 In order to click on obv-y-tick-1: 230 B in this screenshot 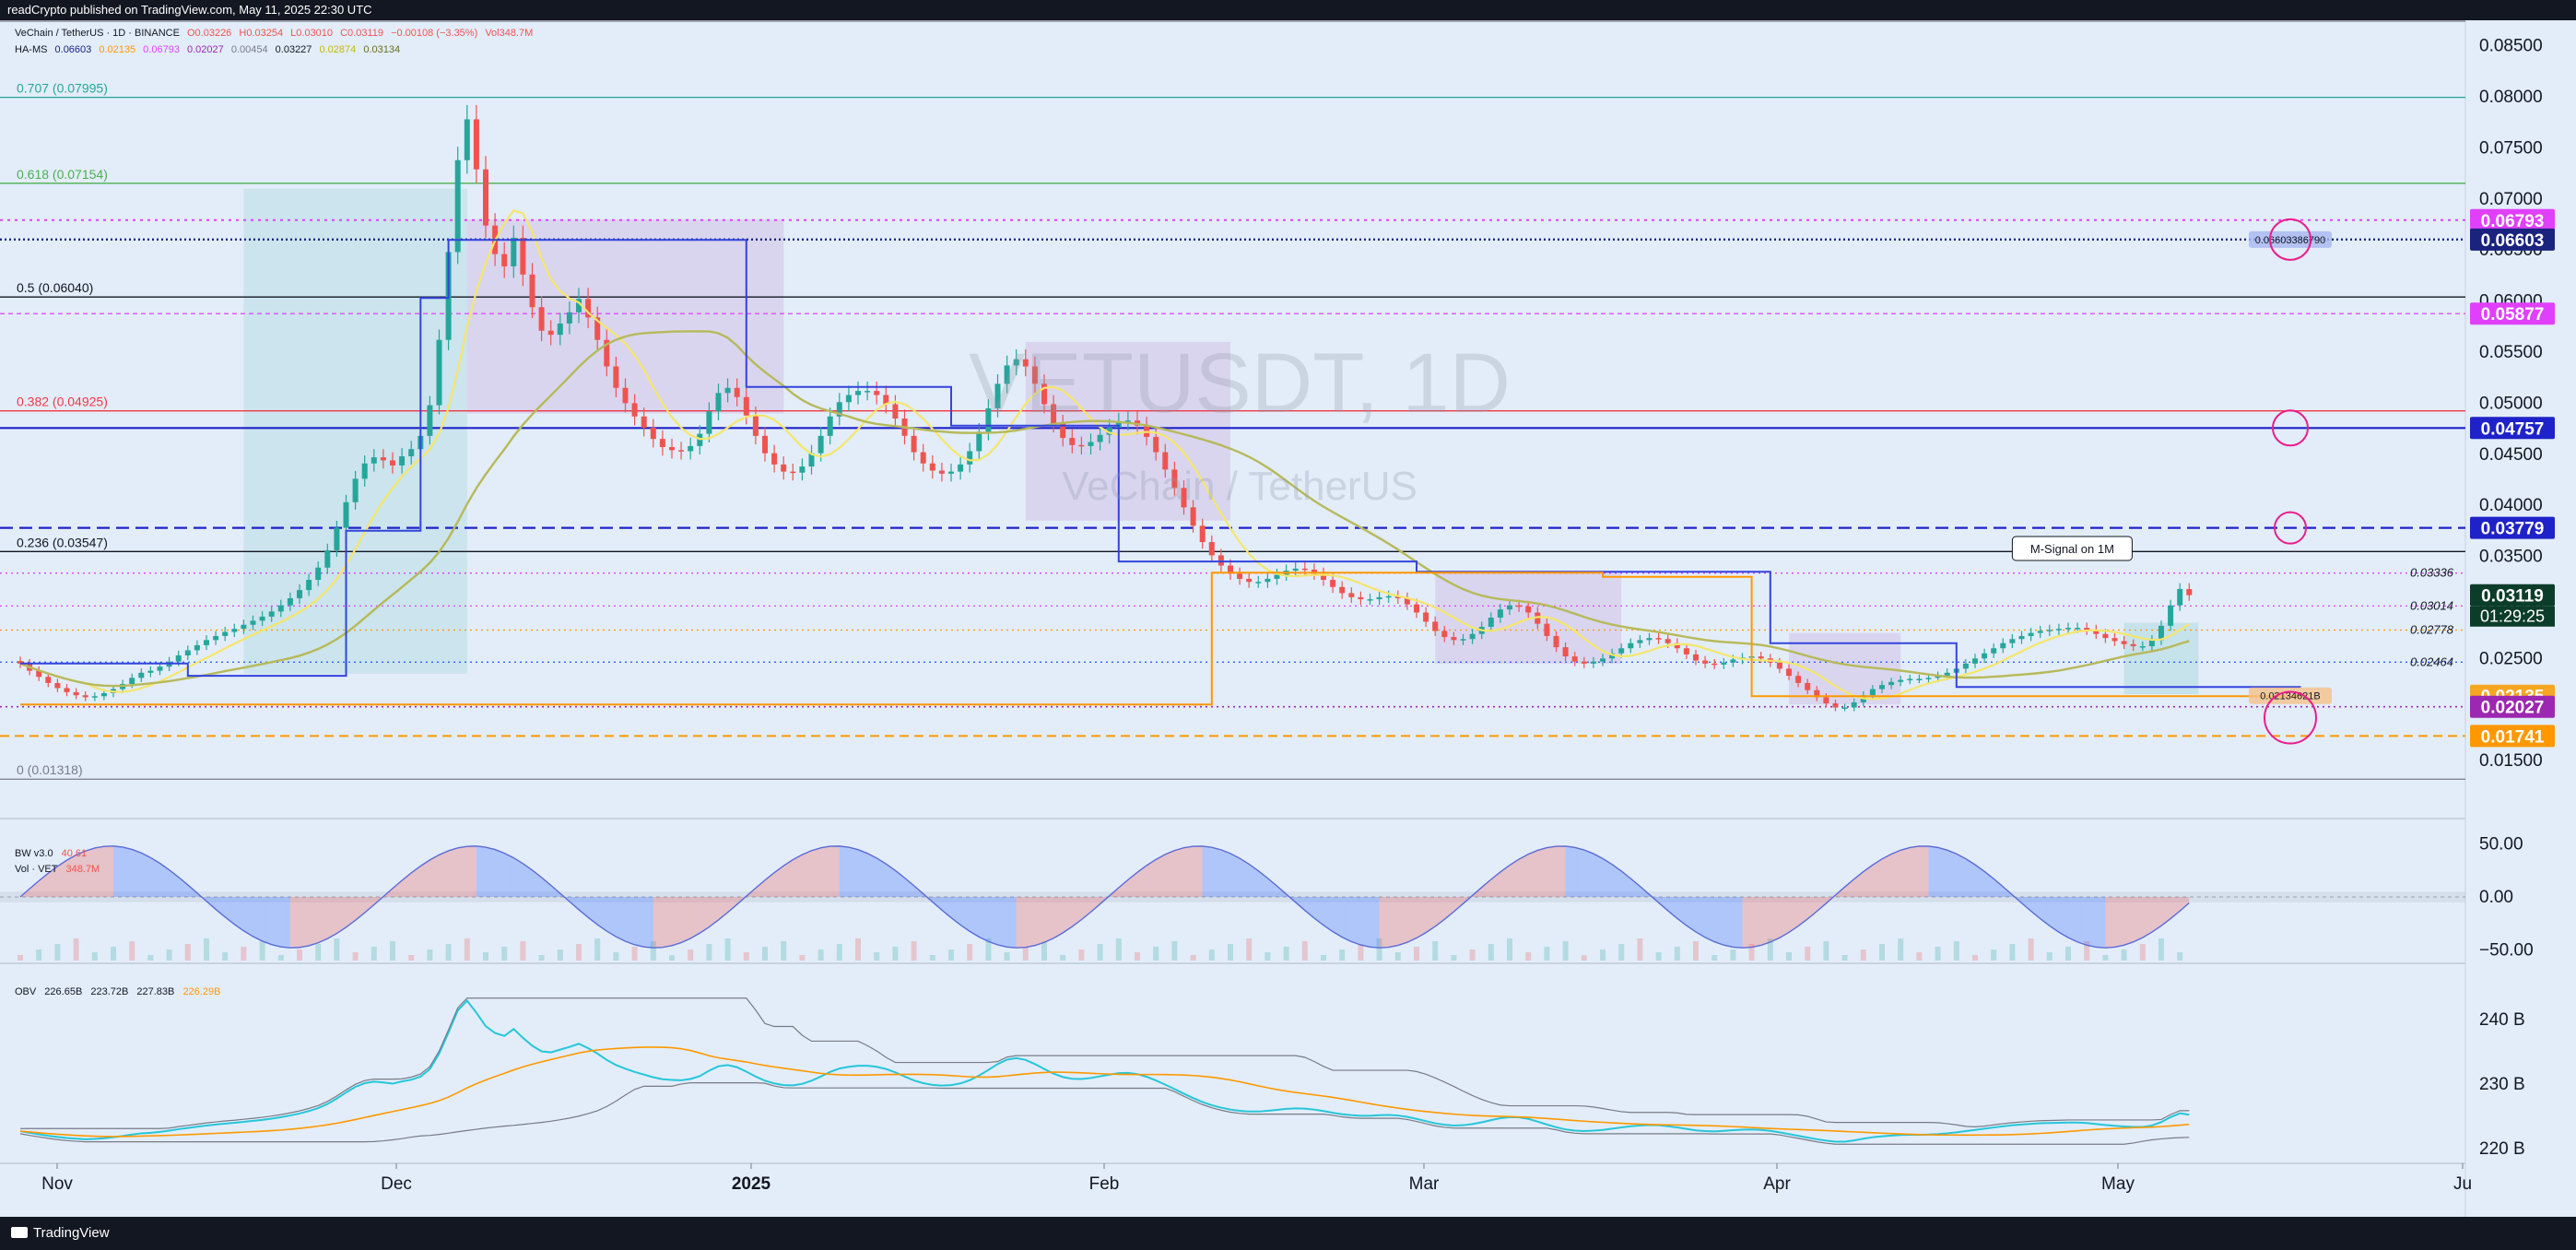, I will do `click(2502, 1084)`.